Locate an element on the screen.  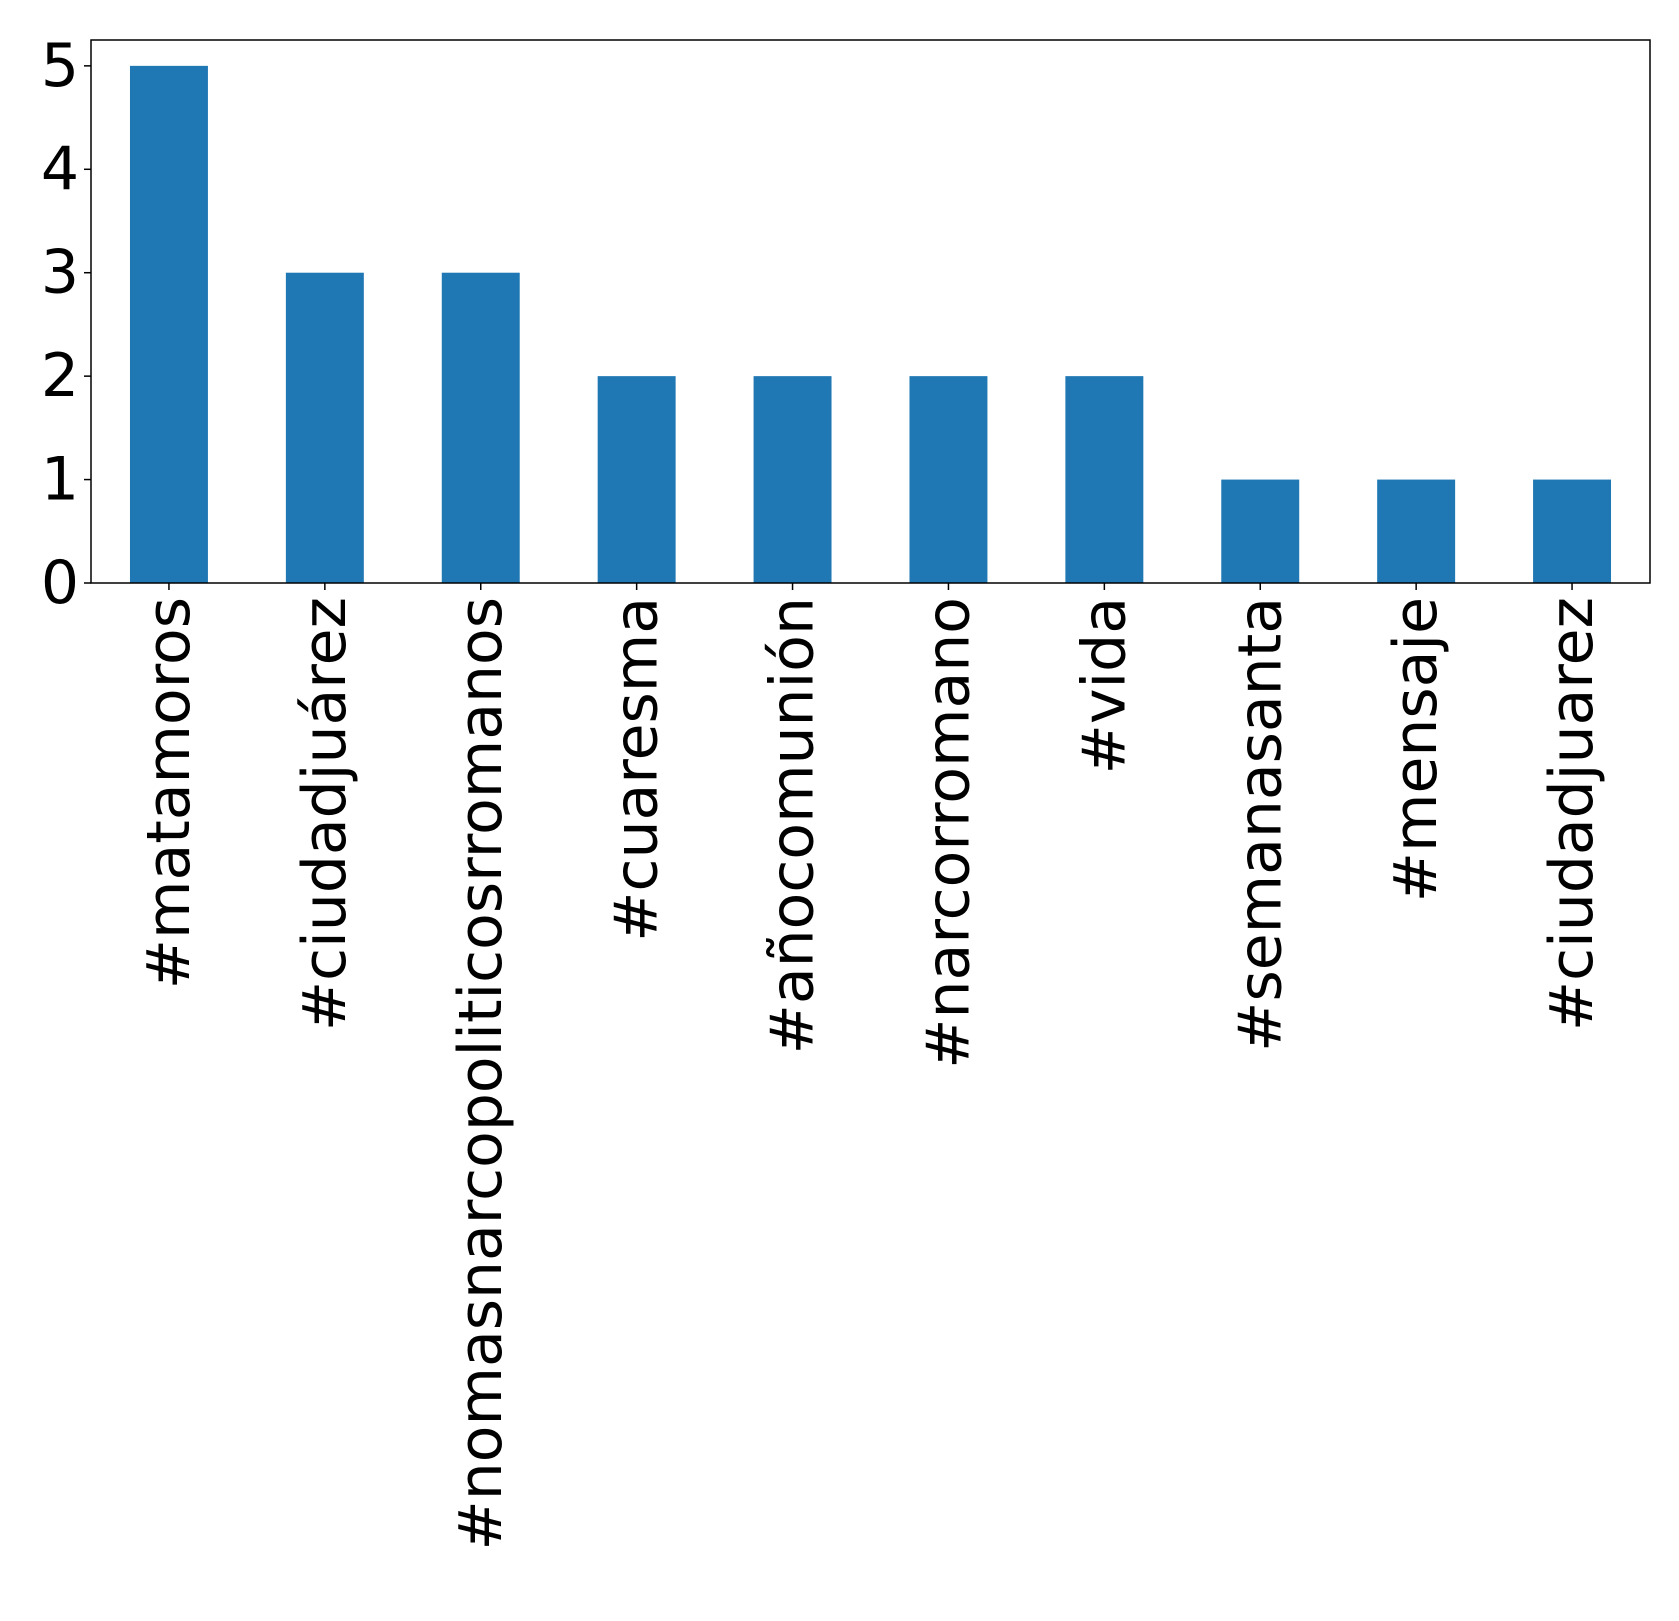
y-axis: 0 1 2 3 4 5 is located at coordinates (66, 324).